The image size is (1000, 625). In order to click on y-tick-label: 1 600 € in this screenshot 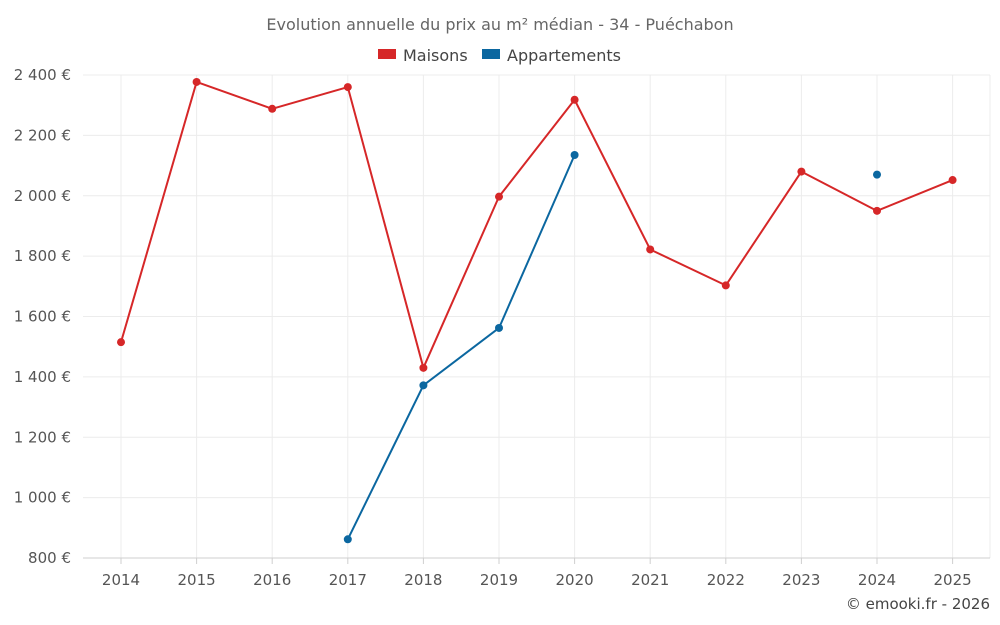, I will do `click(42, 317)`.